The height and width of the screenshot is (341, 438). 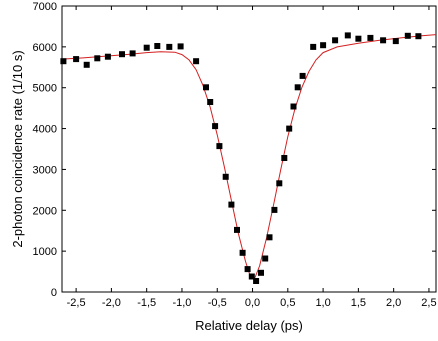 I want to click on y-axis-title: 2-photon coincidence rate (1/10 s), so click(x=17, y=148).